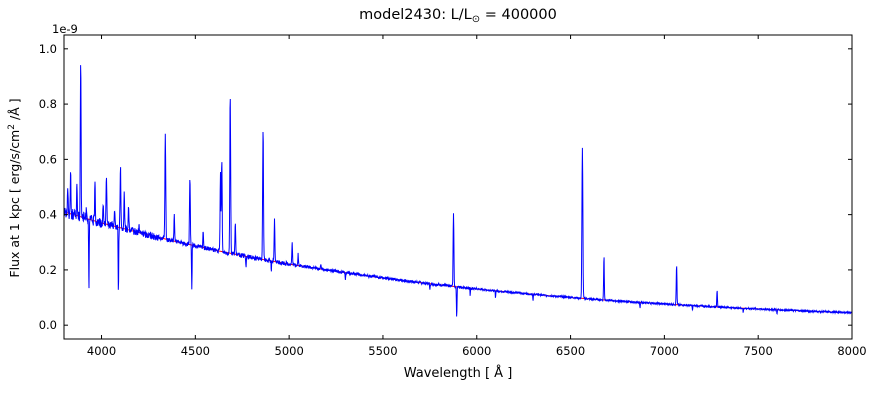 This screenshot has height=400, width=880. Describe the element at coordinates (48, 159) in the screenshot. I see `y-tick-label: 0.6` at that location.